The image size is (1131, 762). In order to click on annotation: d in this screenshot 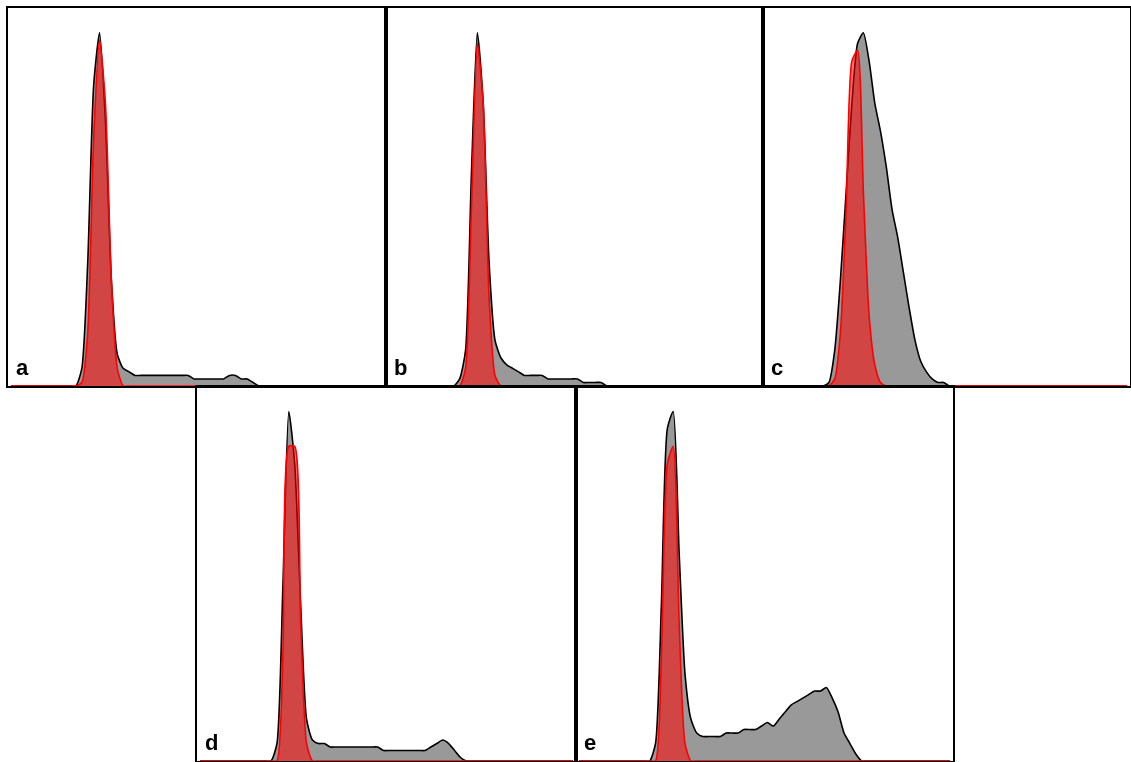, I will do `click(212, 742)`.